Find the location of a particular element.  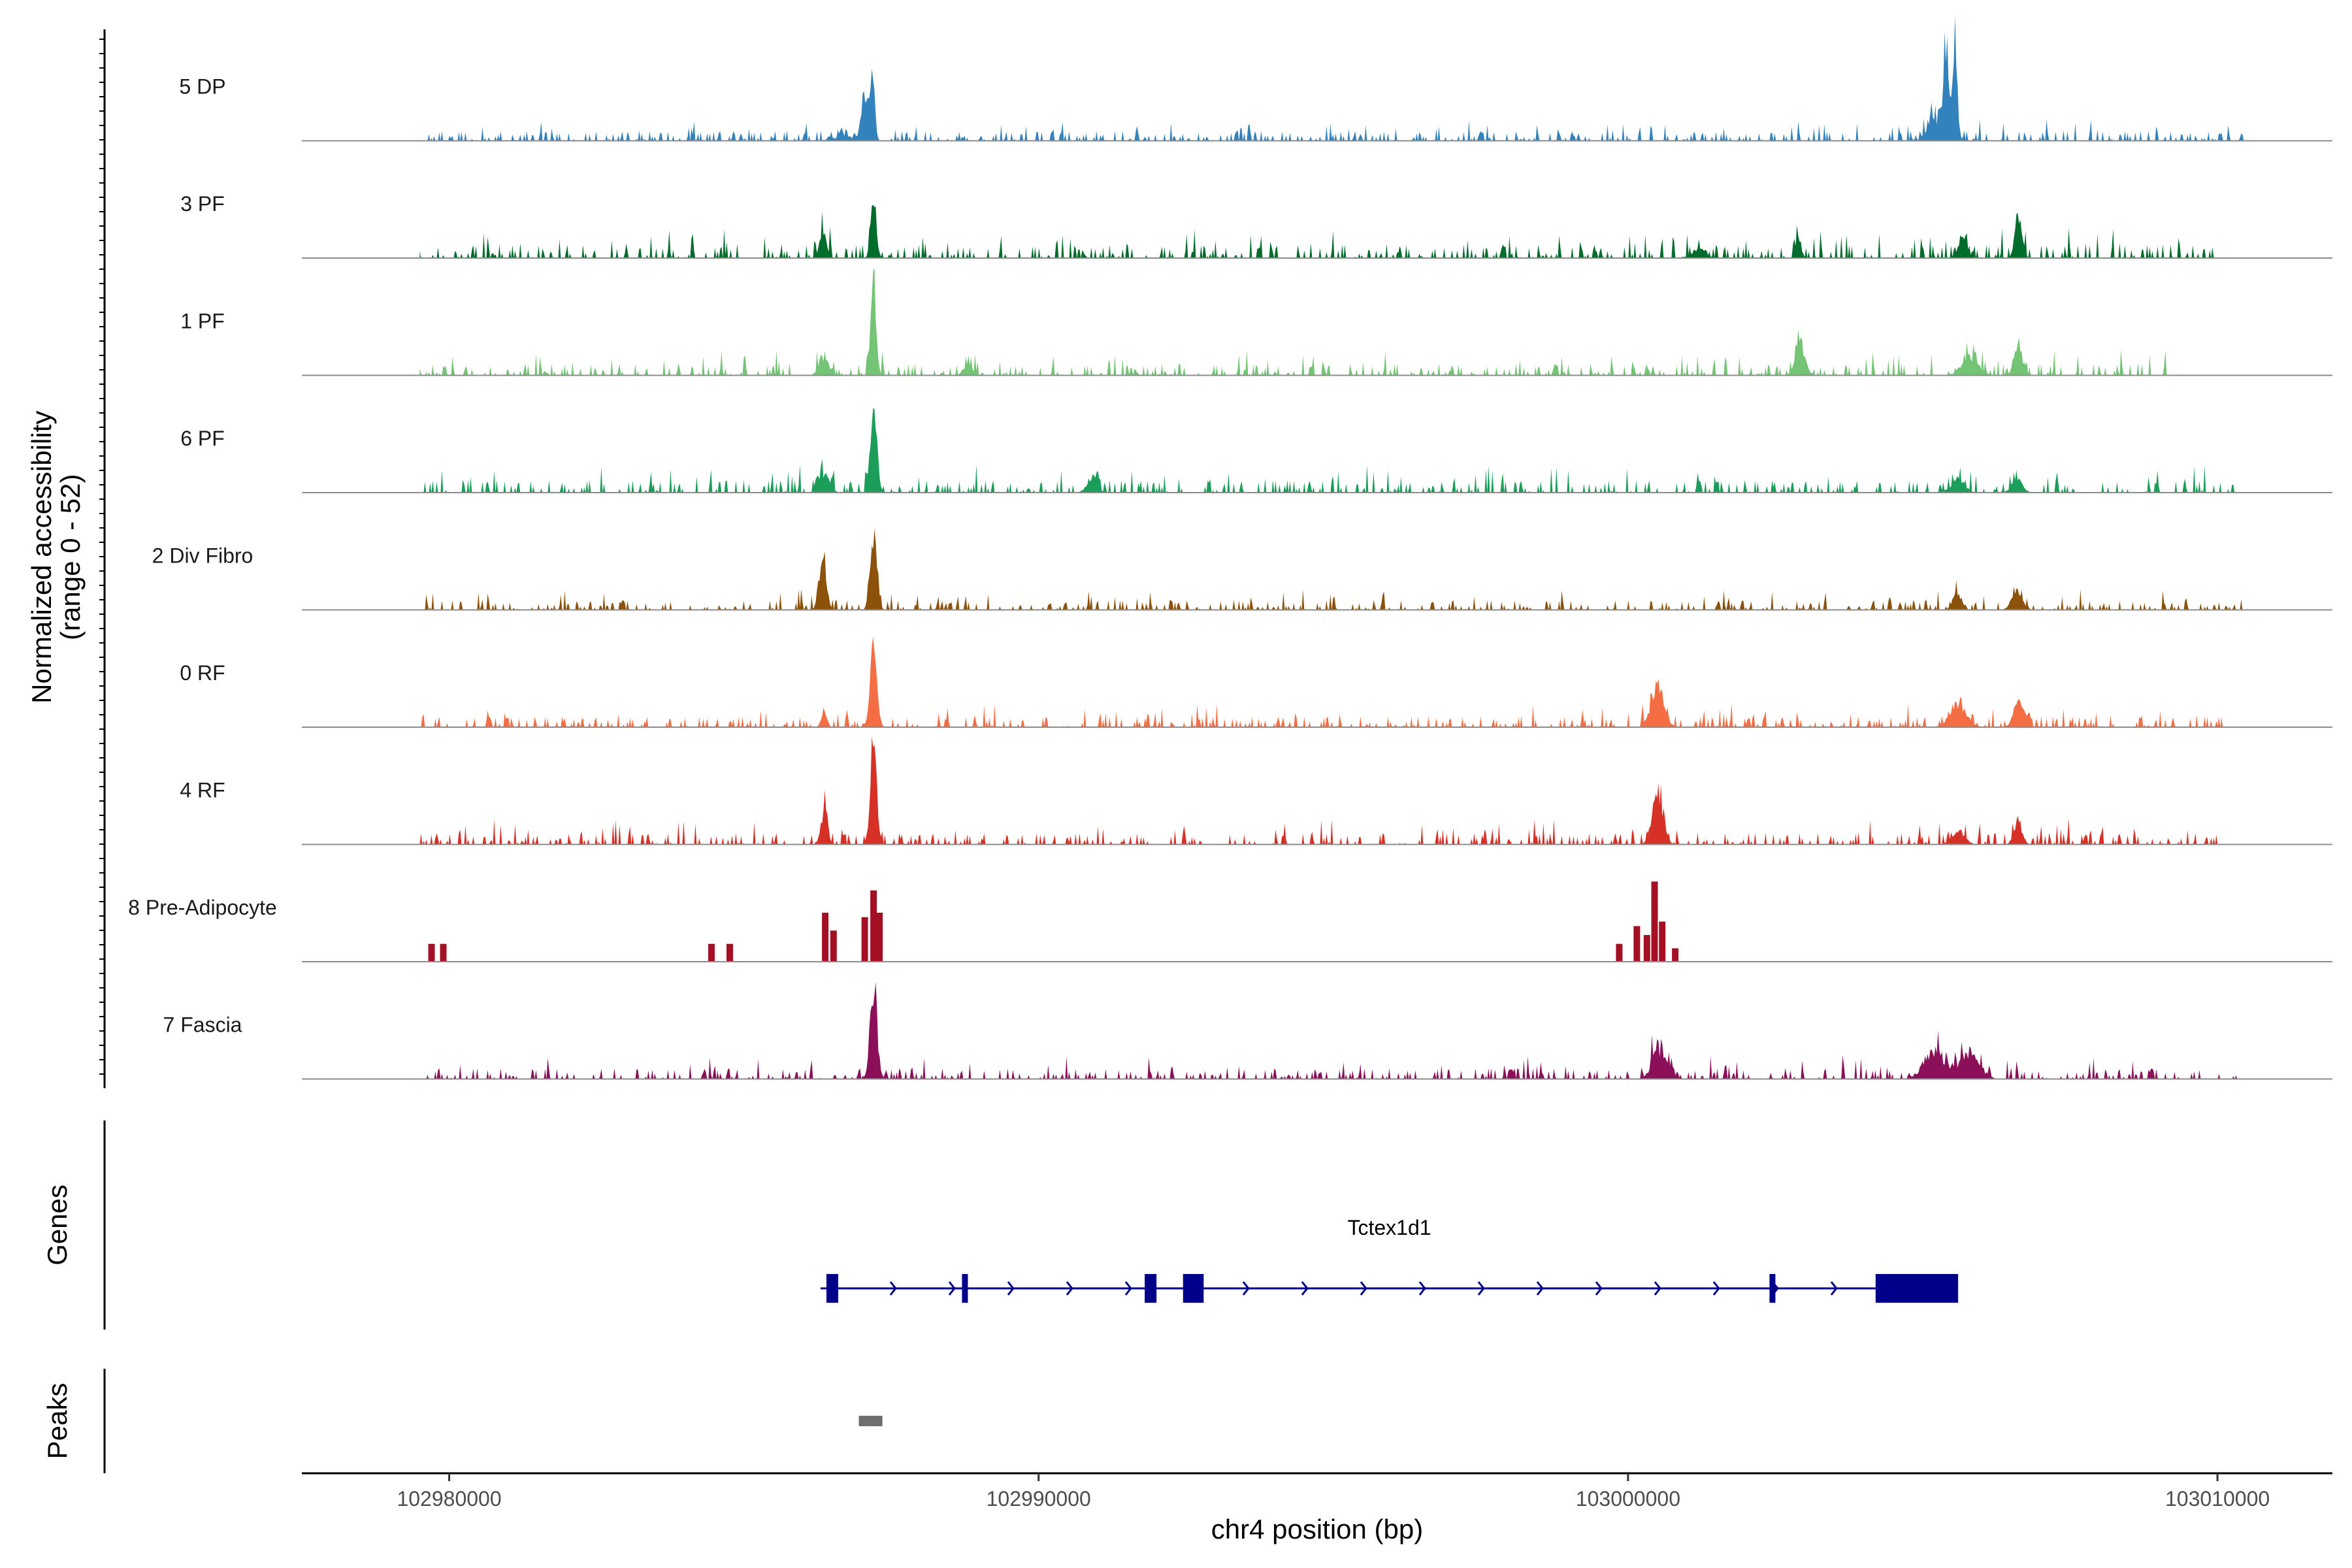

track-label: 5 DP is located at coordinates (202, 87).